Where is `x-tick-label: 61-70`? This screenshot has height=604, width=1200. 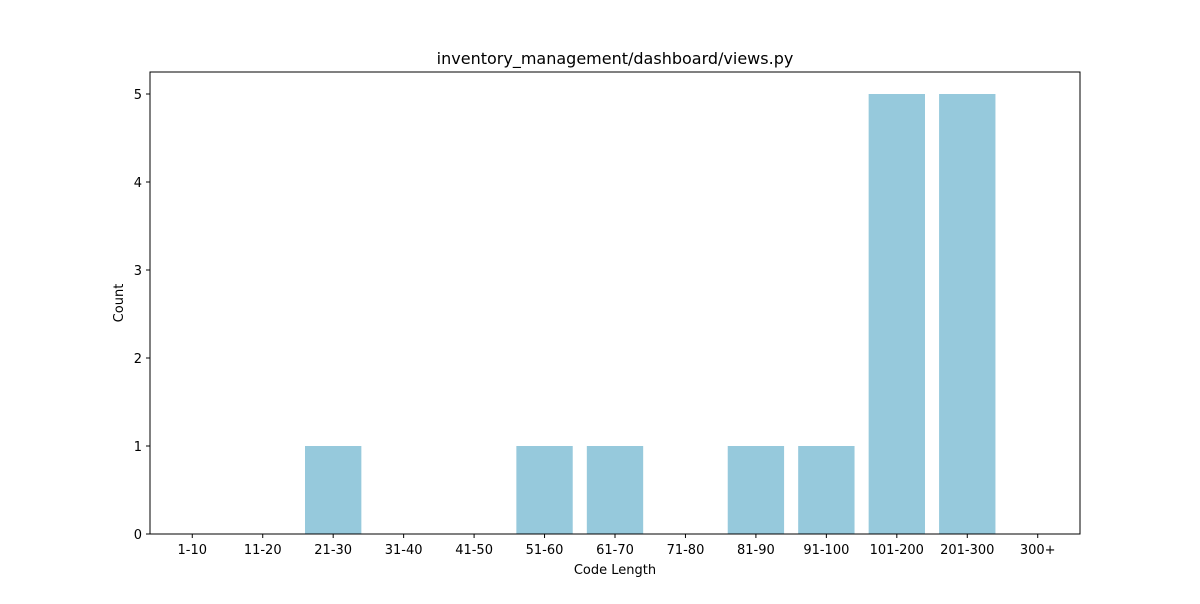
x-tick-label: 61-70 is located at coordinates (615, 550).